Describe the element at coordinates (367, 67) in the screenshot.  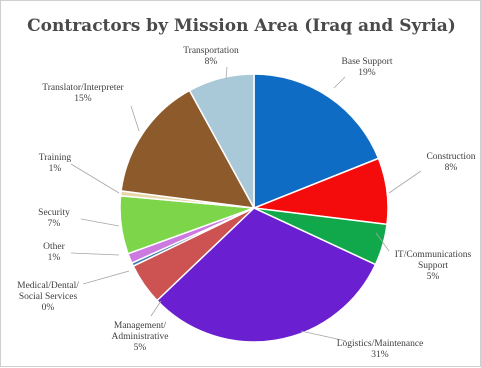
I see `slice-label-base-support: Base Support 19%` at that location.